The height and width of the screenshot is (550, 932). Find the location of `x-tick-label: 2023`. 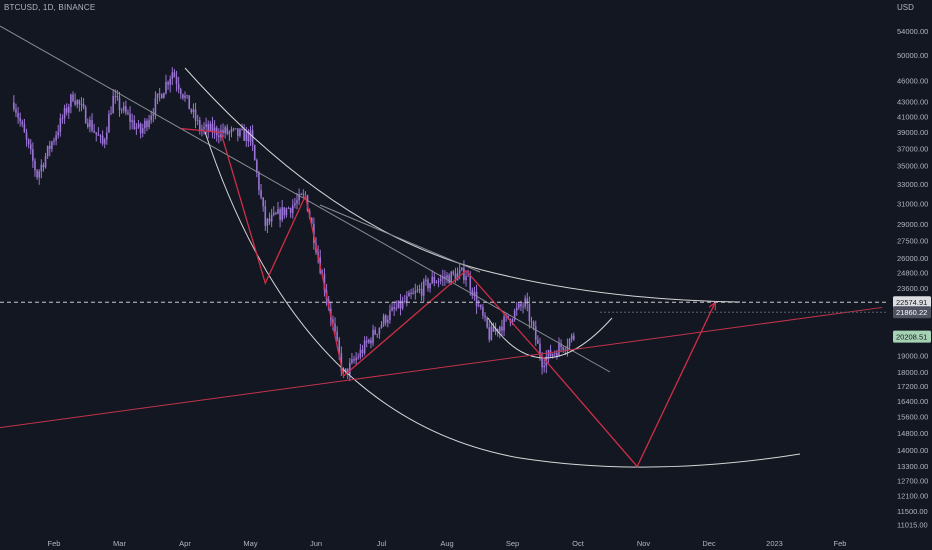

x-tick-label: 2023 is located at coordinates (774, 543).